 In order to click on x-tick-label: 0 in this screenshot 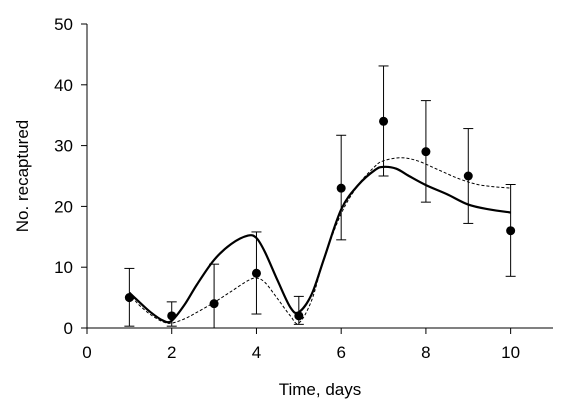, I will do `click(86, 352)`.